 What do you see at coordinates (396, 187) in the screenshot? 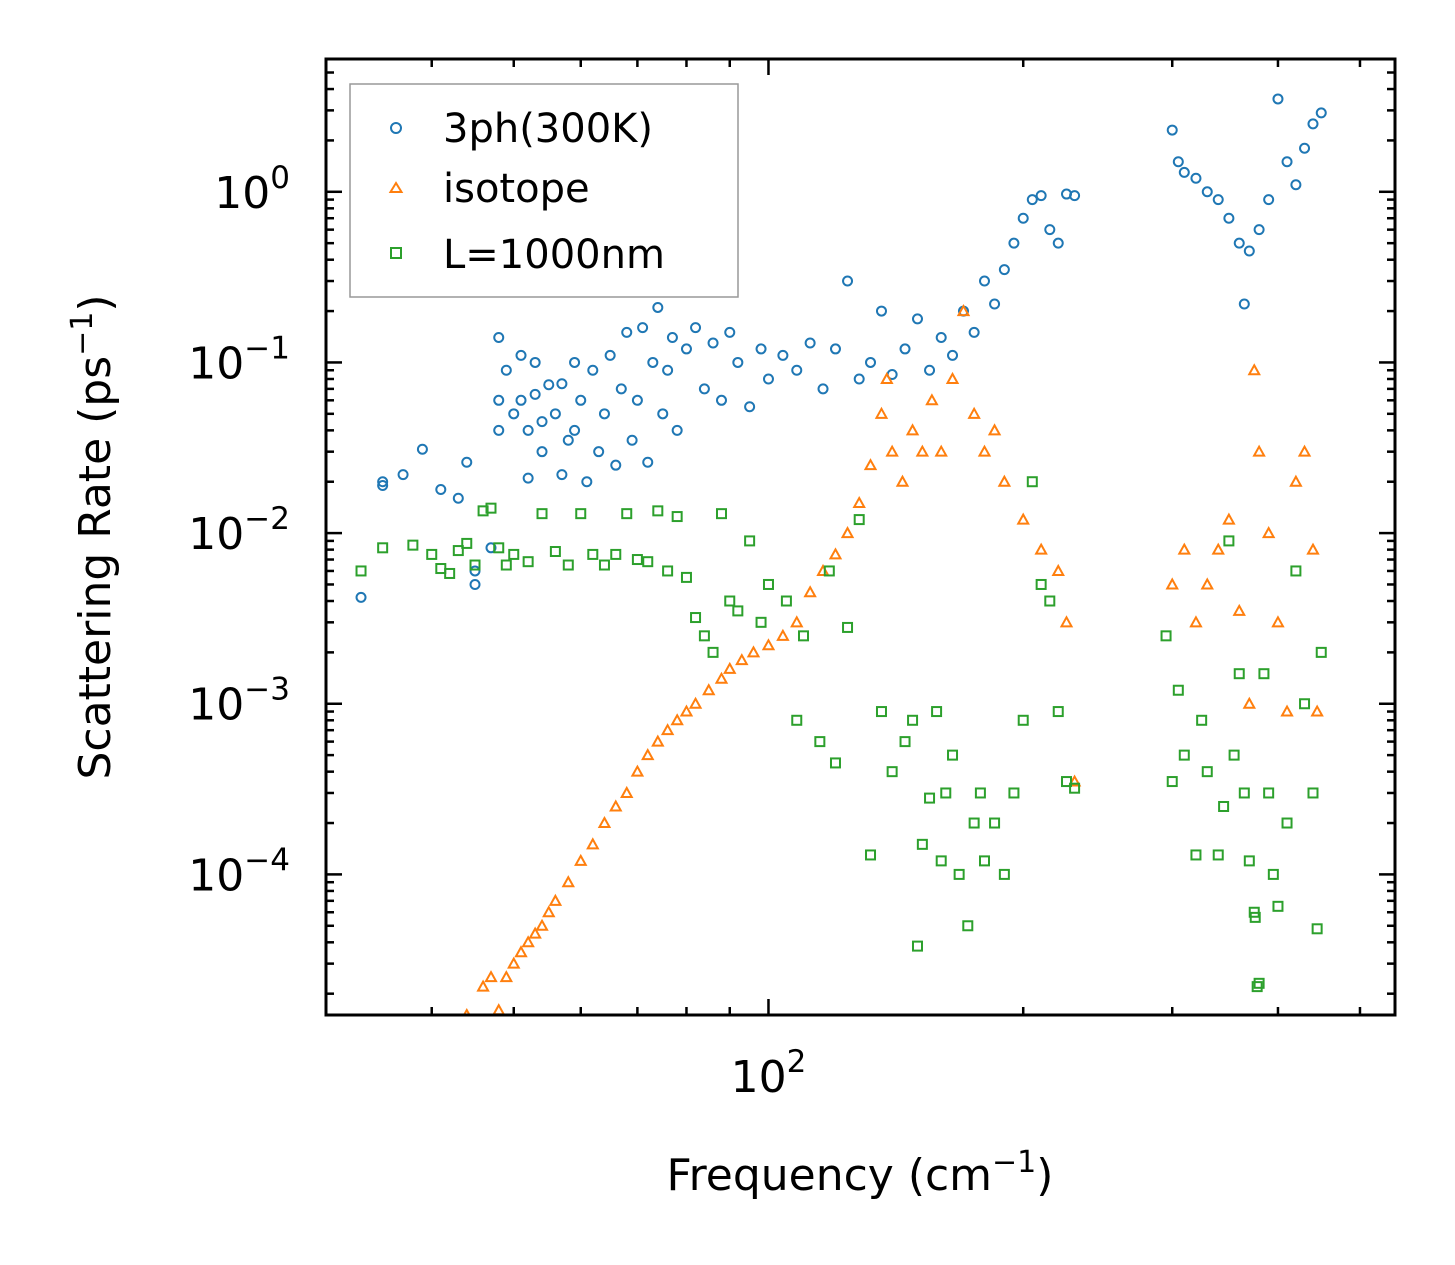
I see `legend-marker-triangle` at bounding box center [396, 187].